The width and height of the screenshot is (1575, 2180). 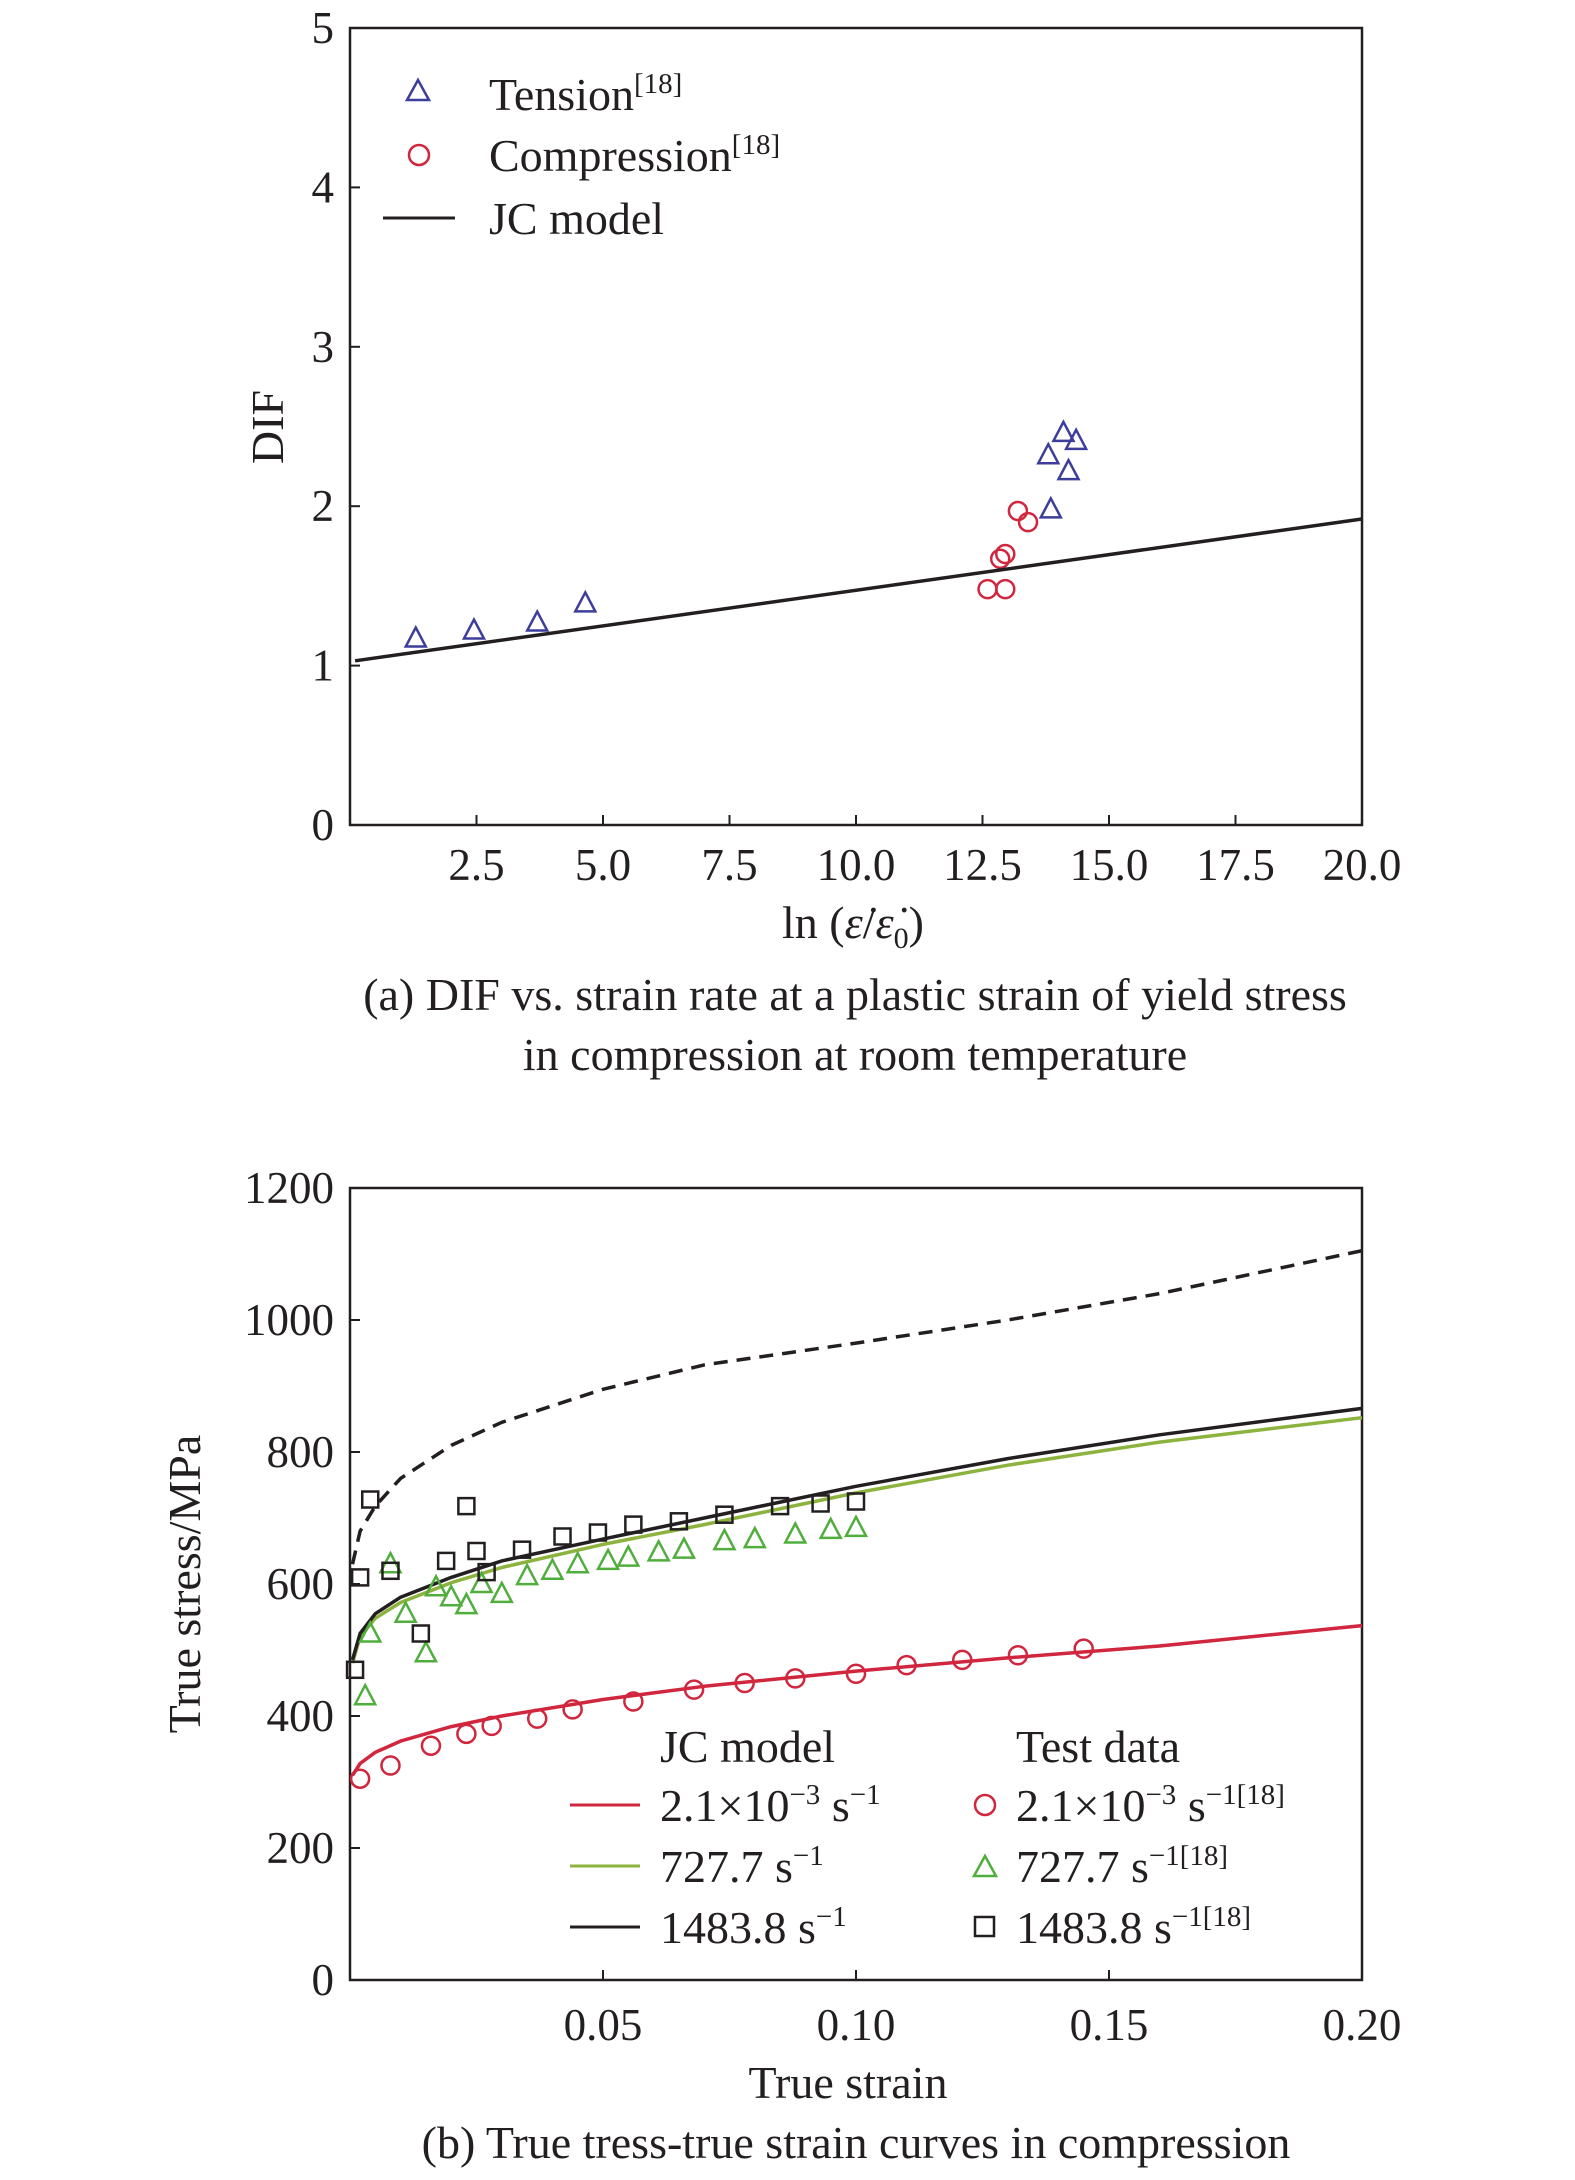 What do you see at coordinates (982, 865) in the screenshot?
I see `chart-a-x-tick-label: 12.5` at bounding box center [982, 865].